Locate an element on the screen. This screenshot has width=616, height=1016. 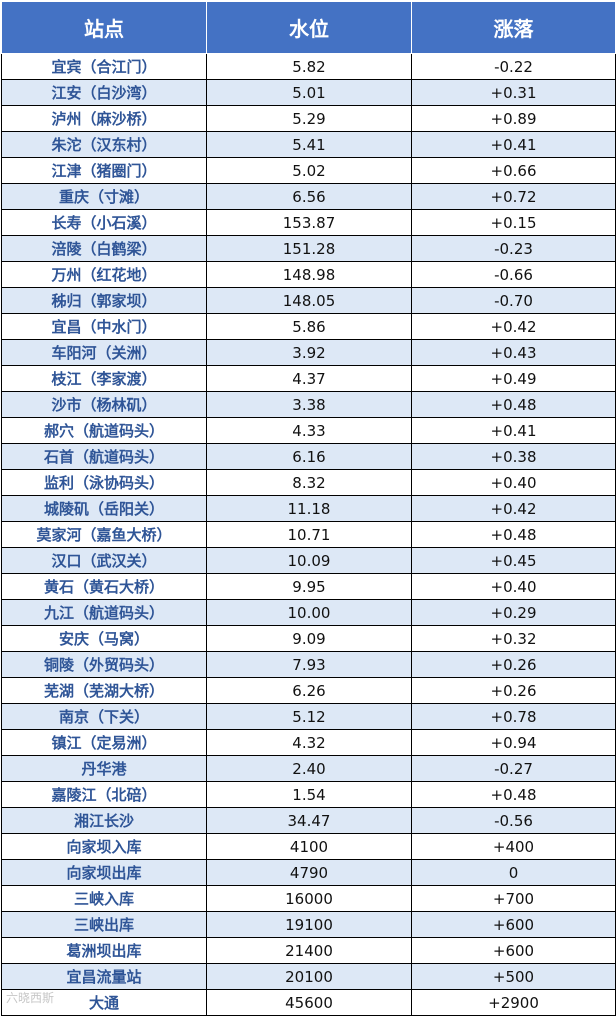
table-row: 向家坝出库 4790 0 is located at coordinates (308, 872).